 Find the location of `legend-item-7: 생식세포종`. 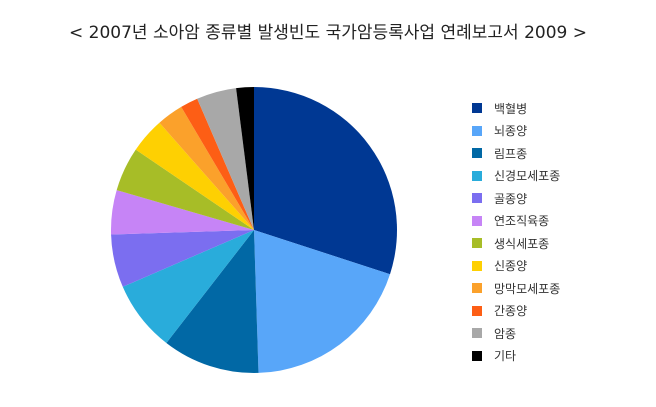

legend-item-7: 생식세포종 is located at coordinates (516, 243).